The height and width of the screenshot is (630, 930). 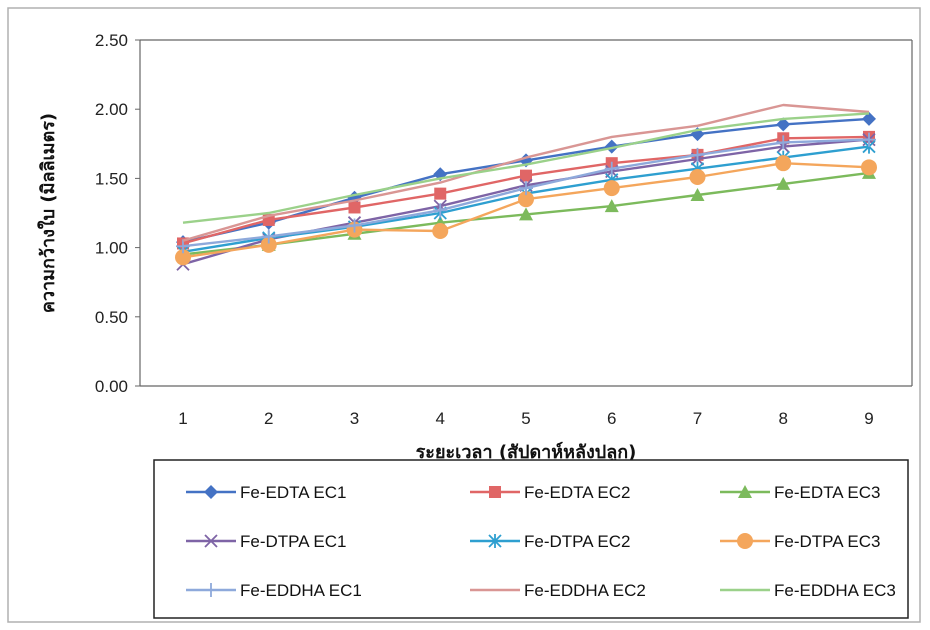 What do you see at coordinates (111, 109) in the screenshot?
I see `y-tick-label: 2.00` at bounding box center [111, 109].